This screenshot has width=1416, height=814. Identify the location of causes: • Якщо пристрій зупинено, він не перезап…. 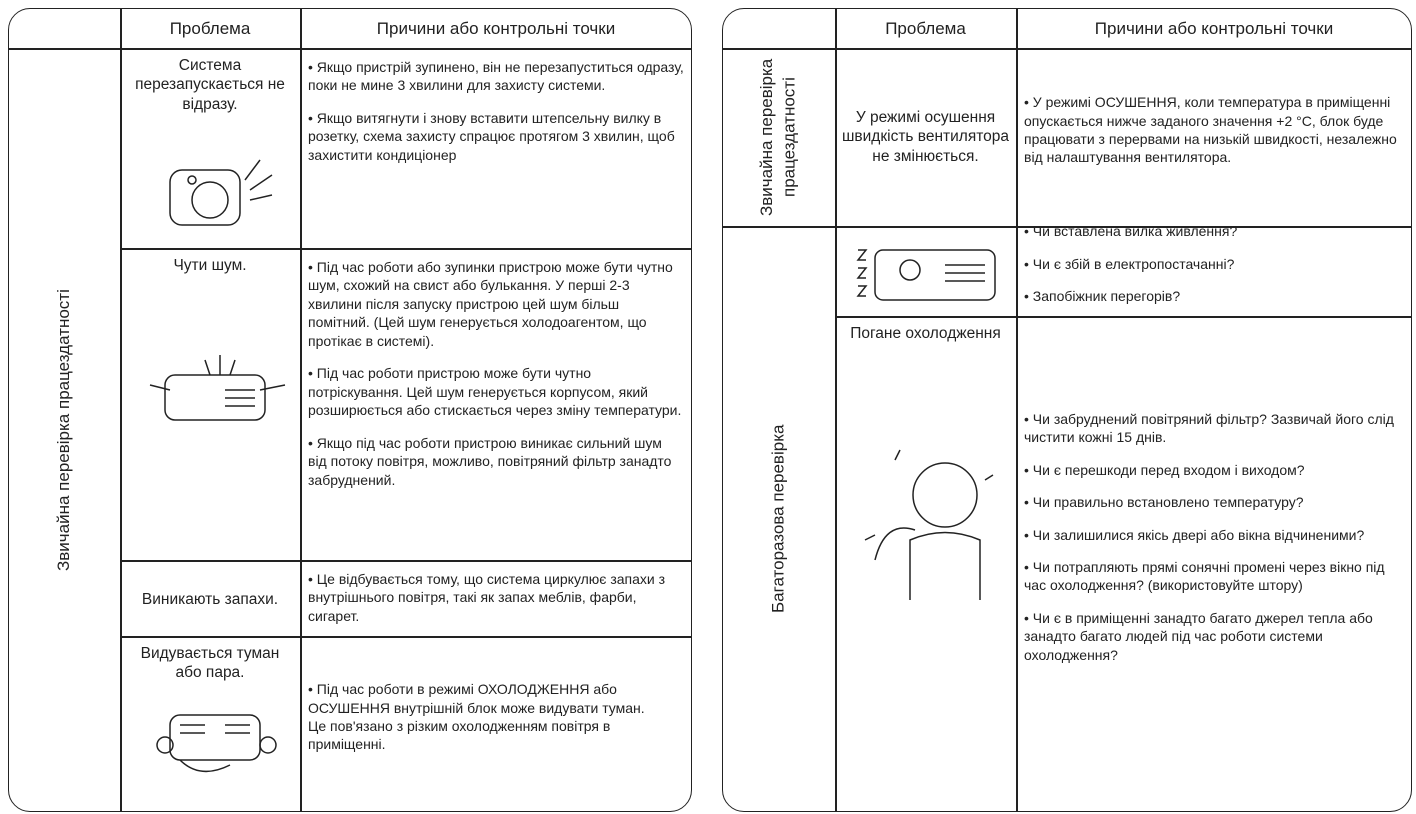
(496, 148).